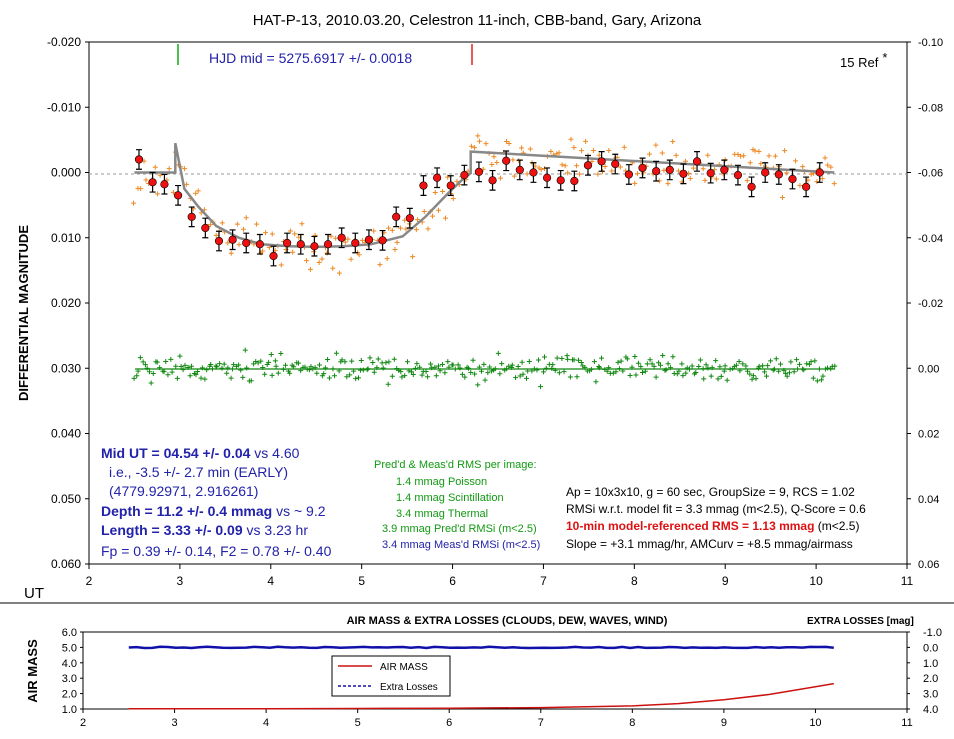 This screenshot has height=739, width=954. I want to click on y2-tick-label: -0.04, so click(930, 239).